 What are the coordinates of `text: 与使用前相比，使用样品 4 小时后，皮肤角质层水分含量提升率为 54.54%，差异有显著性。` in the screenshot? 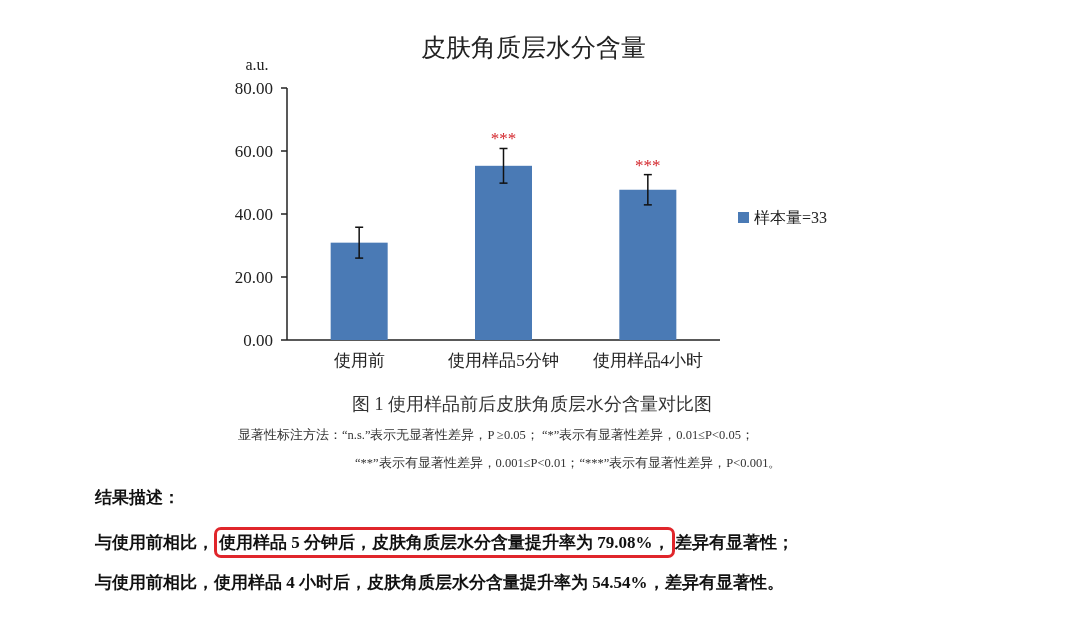 It's located at (439, 583).